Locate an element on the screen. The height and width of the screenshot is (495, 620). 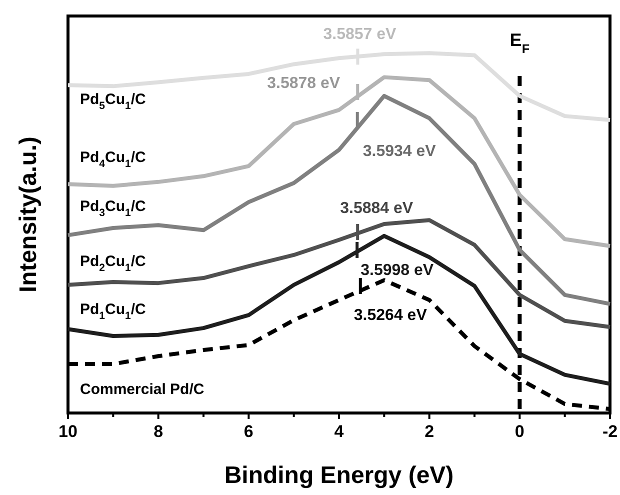
ref-line-label: E$_{F}$ is located at coordinates (520, 43).